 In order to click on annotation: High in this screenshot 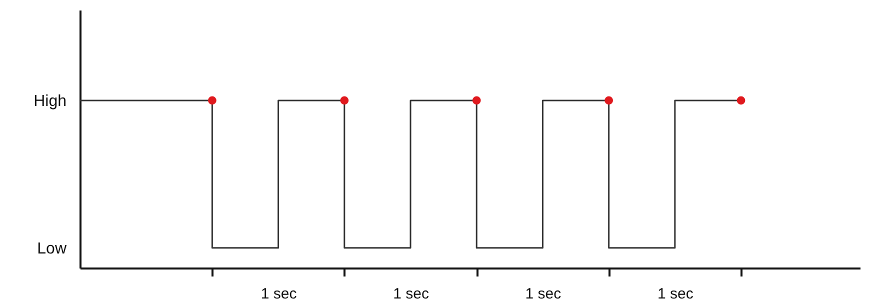, I will do `click(50, 101)`.